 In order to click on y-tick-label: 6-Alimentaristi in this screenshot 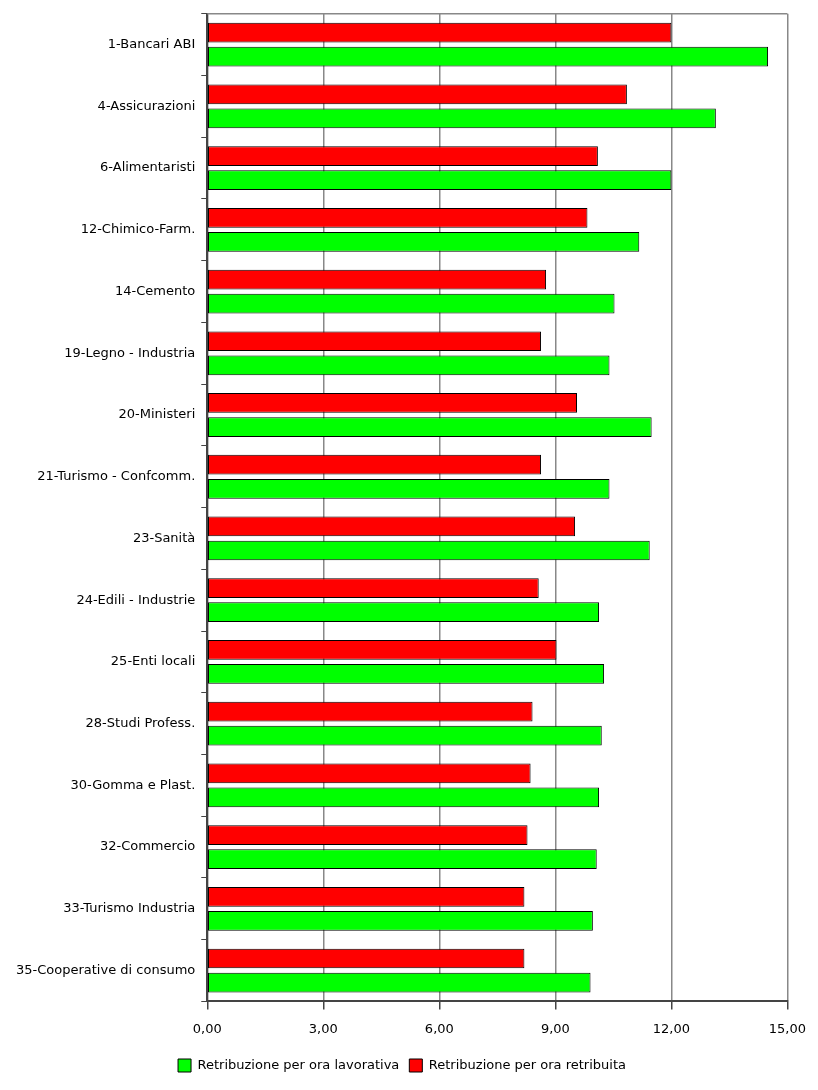, I will do `click(148, 167)`.